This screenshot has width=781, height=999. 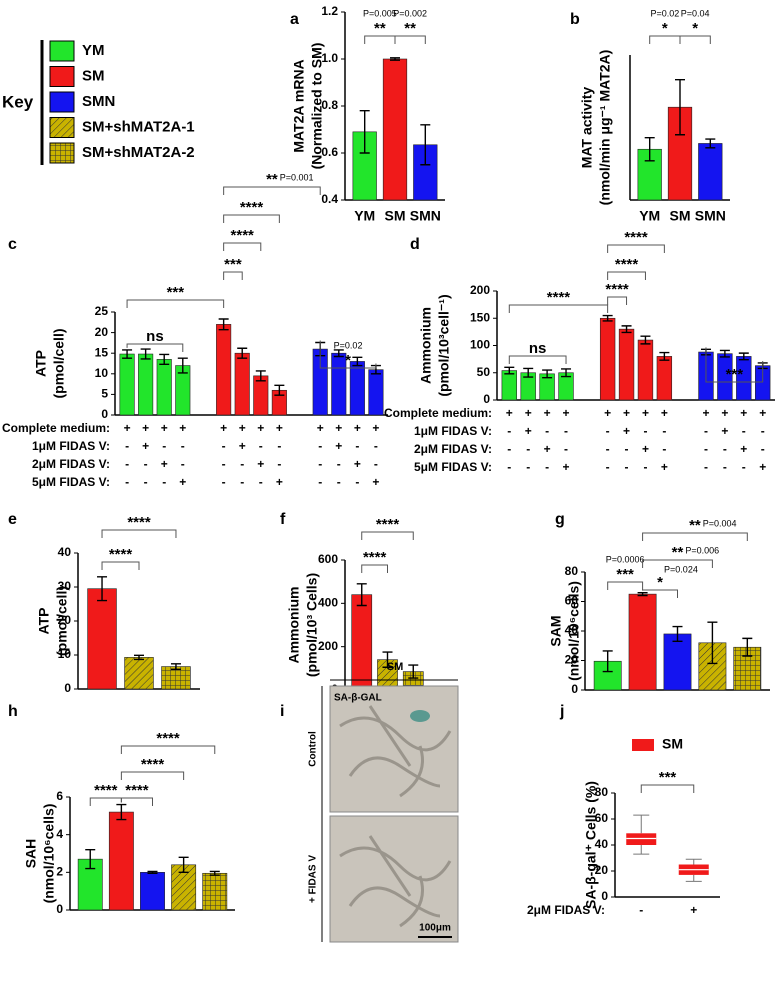 I want to click on y-tick-label: 0, so click(x=486, y=399).